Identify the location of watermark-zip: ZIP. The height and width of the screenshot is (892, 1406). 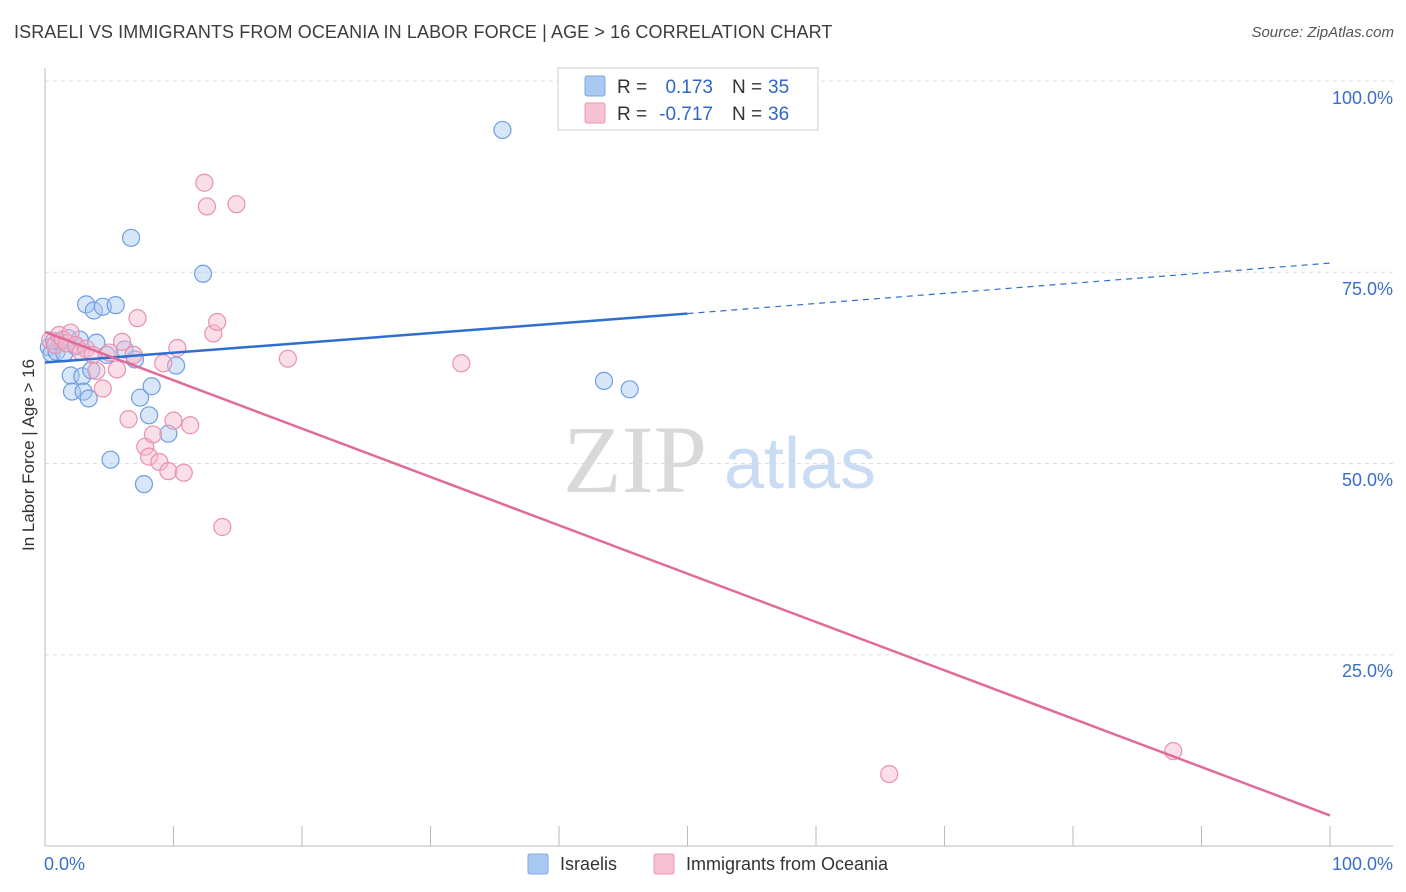
(635, 459).